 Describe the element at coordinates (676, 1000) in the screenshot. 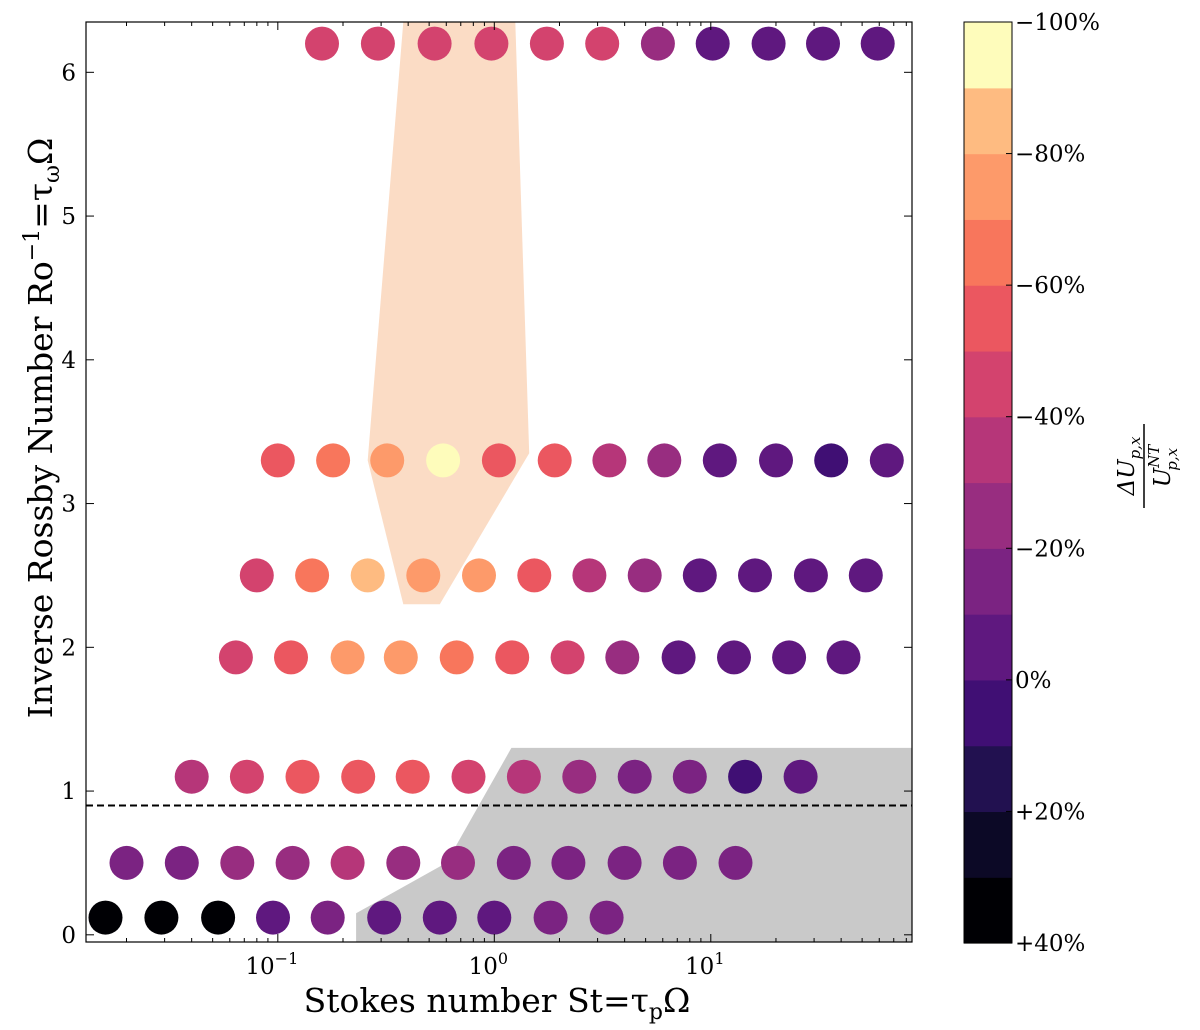

I see `x-axis-label-tail: Ω` at that location.